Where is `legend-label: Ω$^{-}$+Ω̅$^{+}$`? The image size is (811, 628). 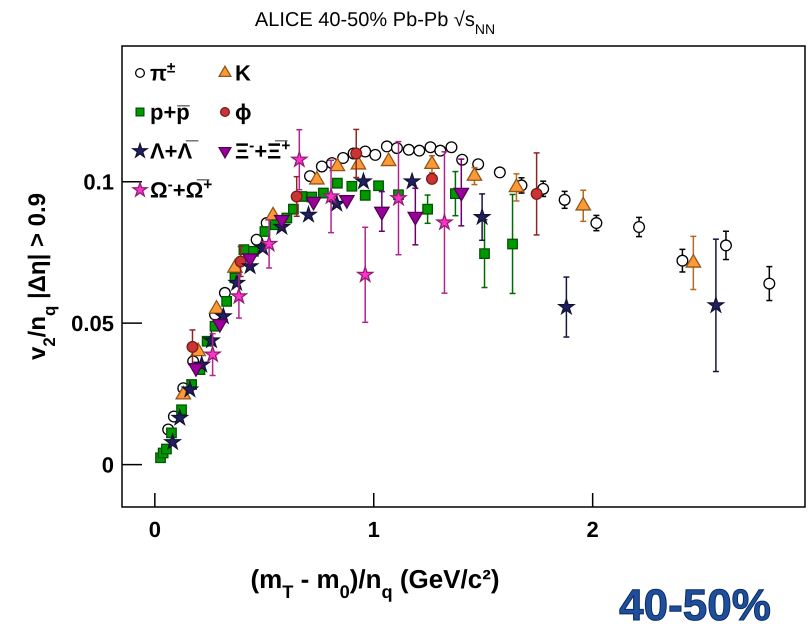 legend-label: Ω$^{-}$+Ω̅$^{+}$ is located at coordinates (181, 189).